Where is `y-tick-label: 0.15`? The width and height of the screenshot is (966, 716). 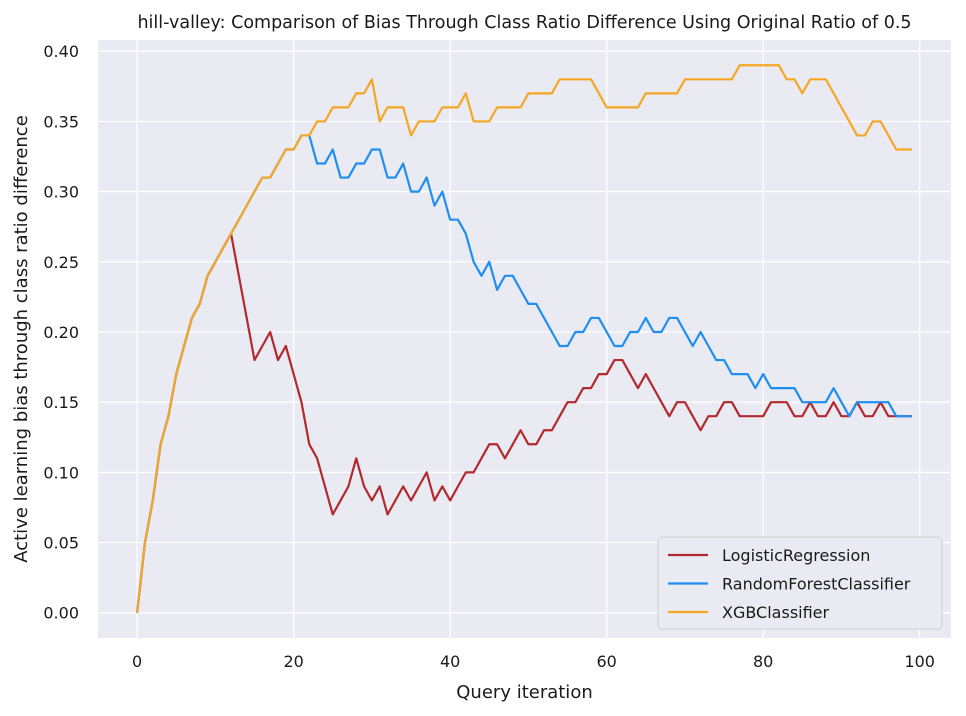 y-tick-label: 0.15 is located at coordinates (61, 402).